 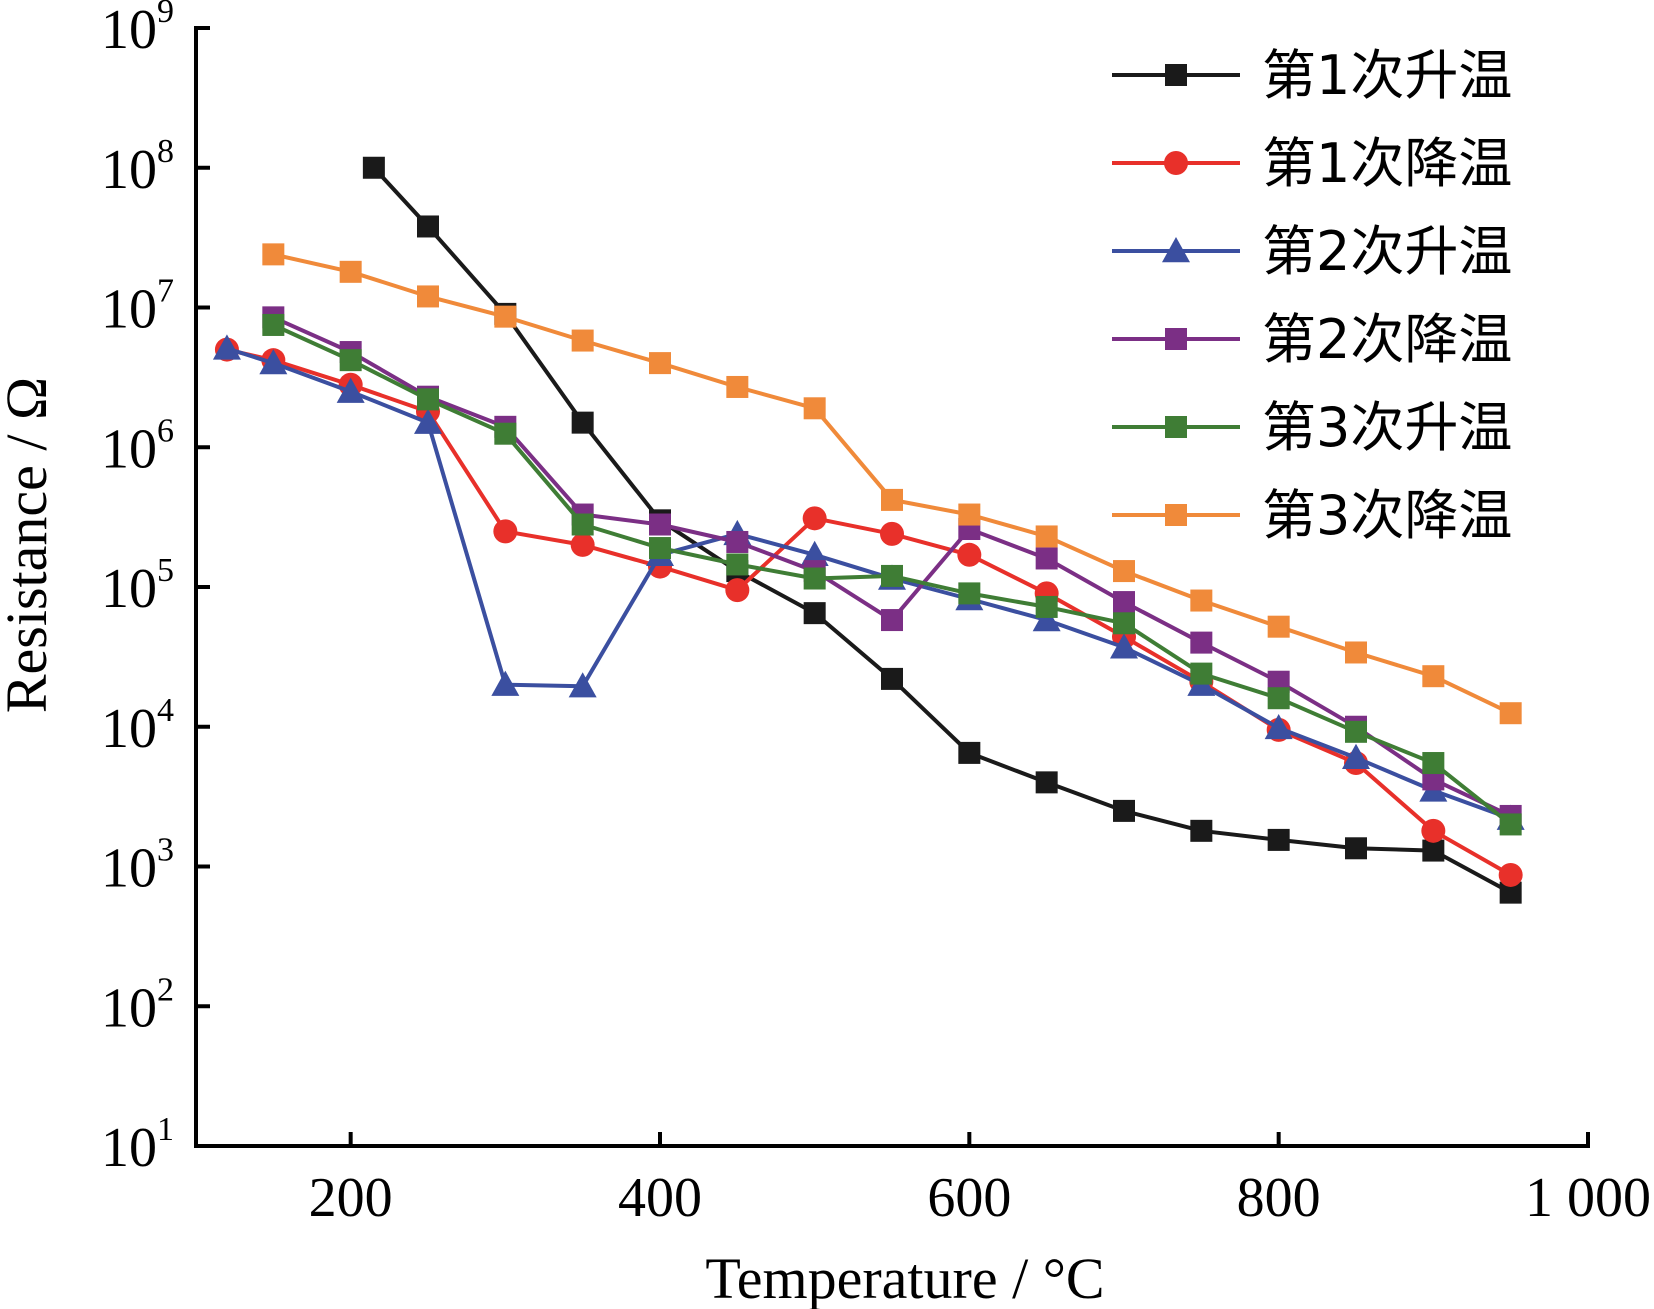 What do you see at coordinates (660, 1198) in the screenshot?
I see `x-tick-label: 400` at bounding box center [660, 1198].